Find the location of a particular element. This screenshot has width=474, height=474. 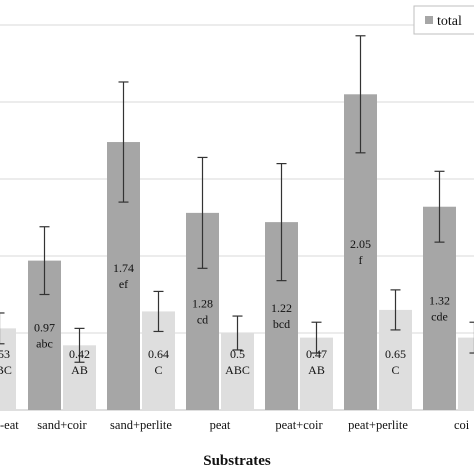

value-label-s1-4: 0.47 is located at coordinates (316, 354).